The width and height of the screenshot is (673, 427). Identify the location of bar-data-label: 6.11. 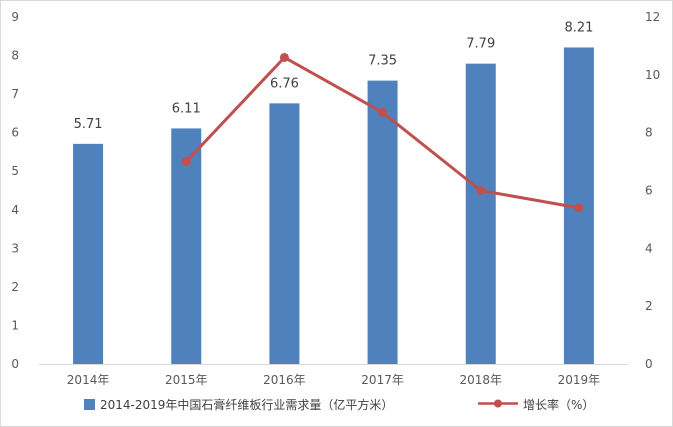
(186, 108).